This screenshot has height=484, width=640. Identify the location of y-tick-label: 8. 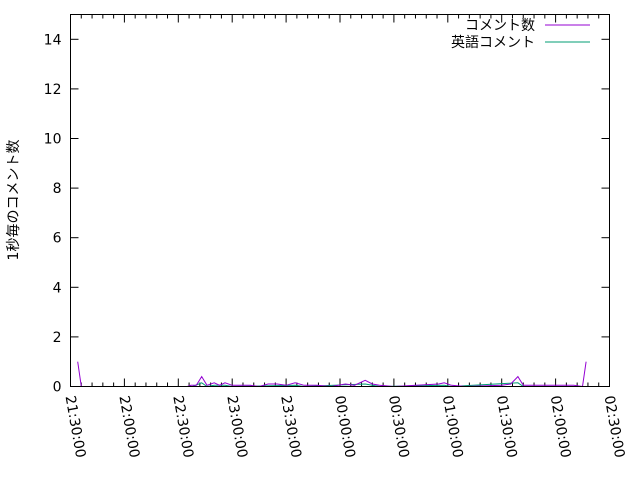
(57, 189).